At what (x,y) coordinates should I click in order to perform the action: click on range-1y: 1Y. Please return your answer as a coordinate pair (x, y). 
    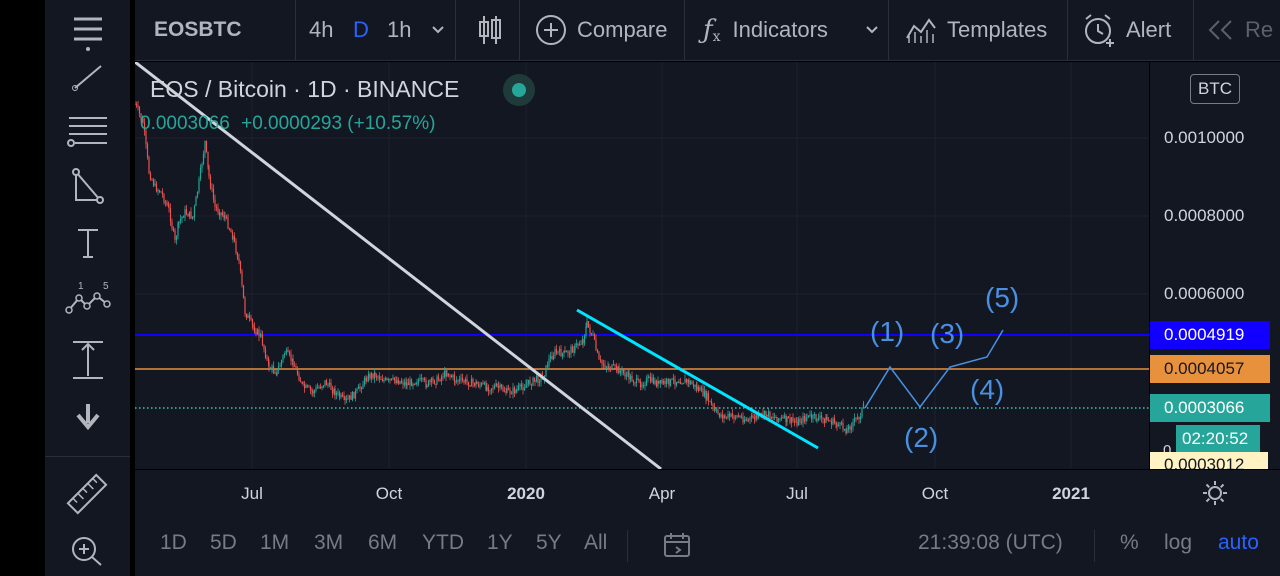
    Looking at the image, I should click on (500, 542).